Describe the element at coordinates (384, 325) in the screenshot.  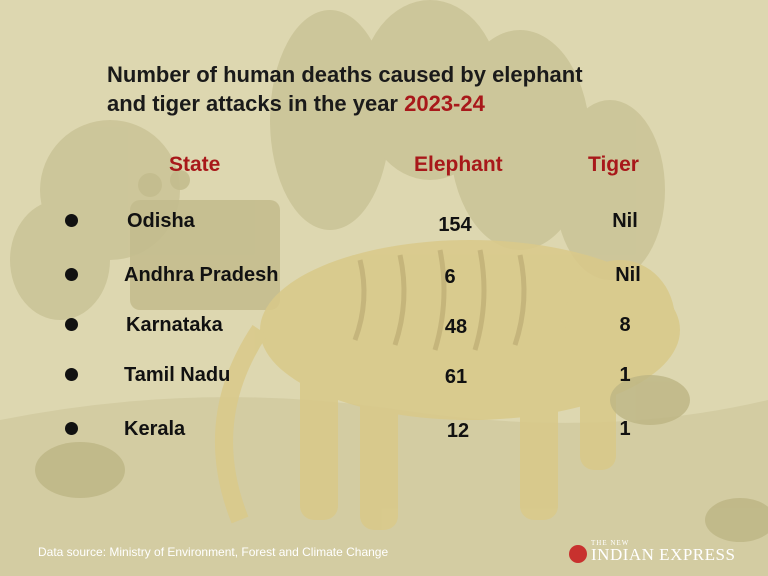
I see `table-row: Karnataka 48 8` at that location.